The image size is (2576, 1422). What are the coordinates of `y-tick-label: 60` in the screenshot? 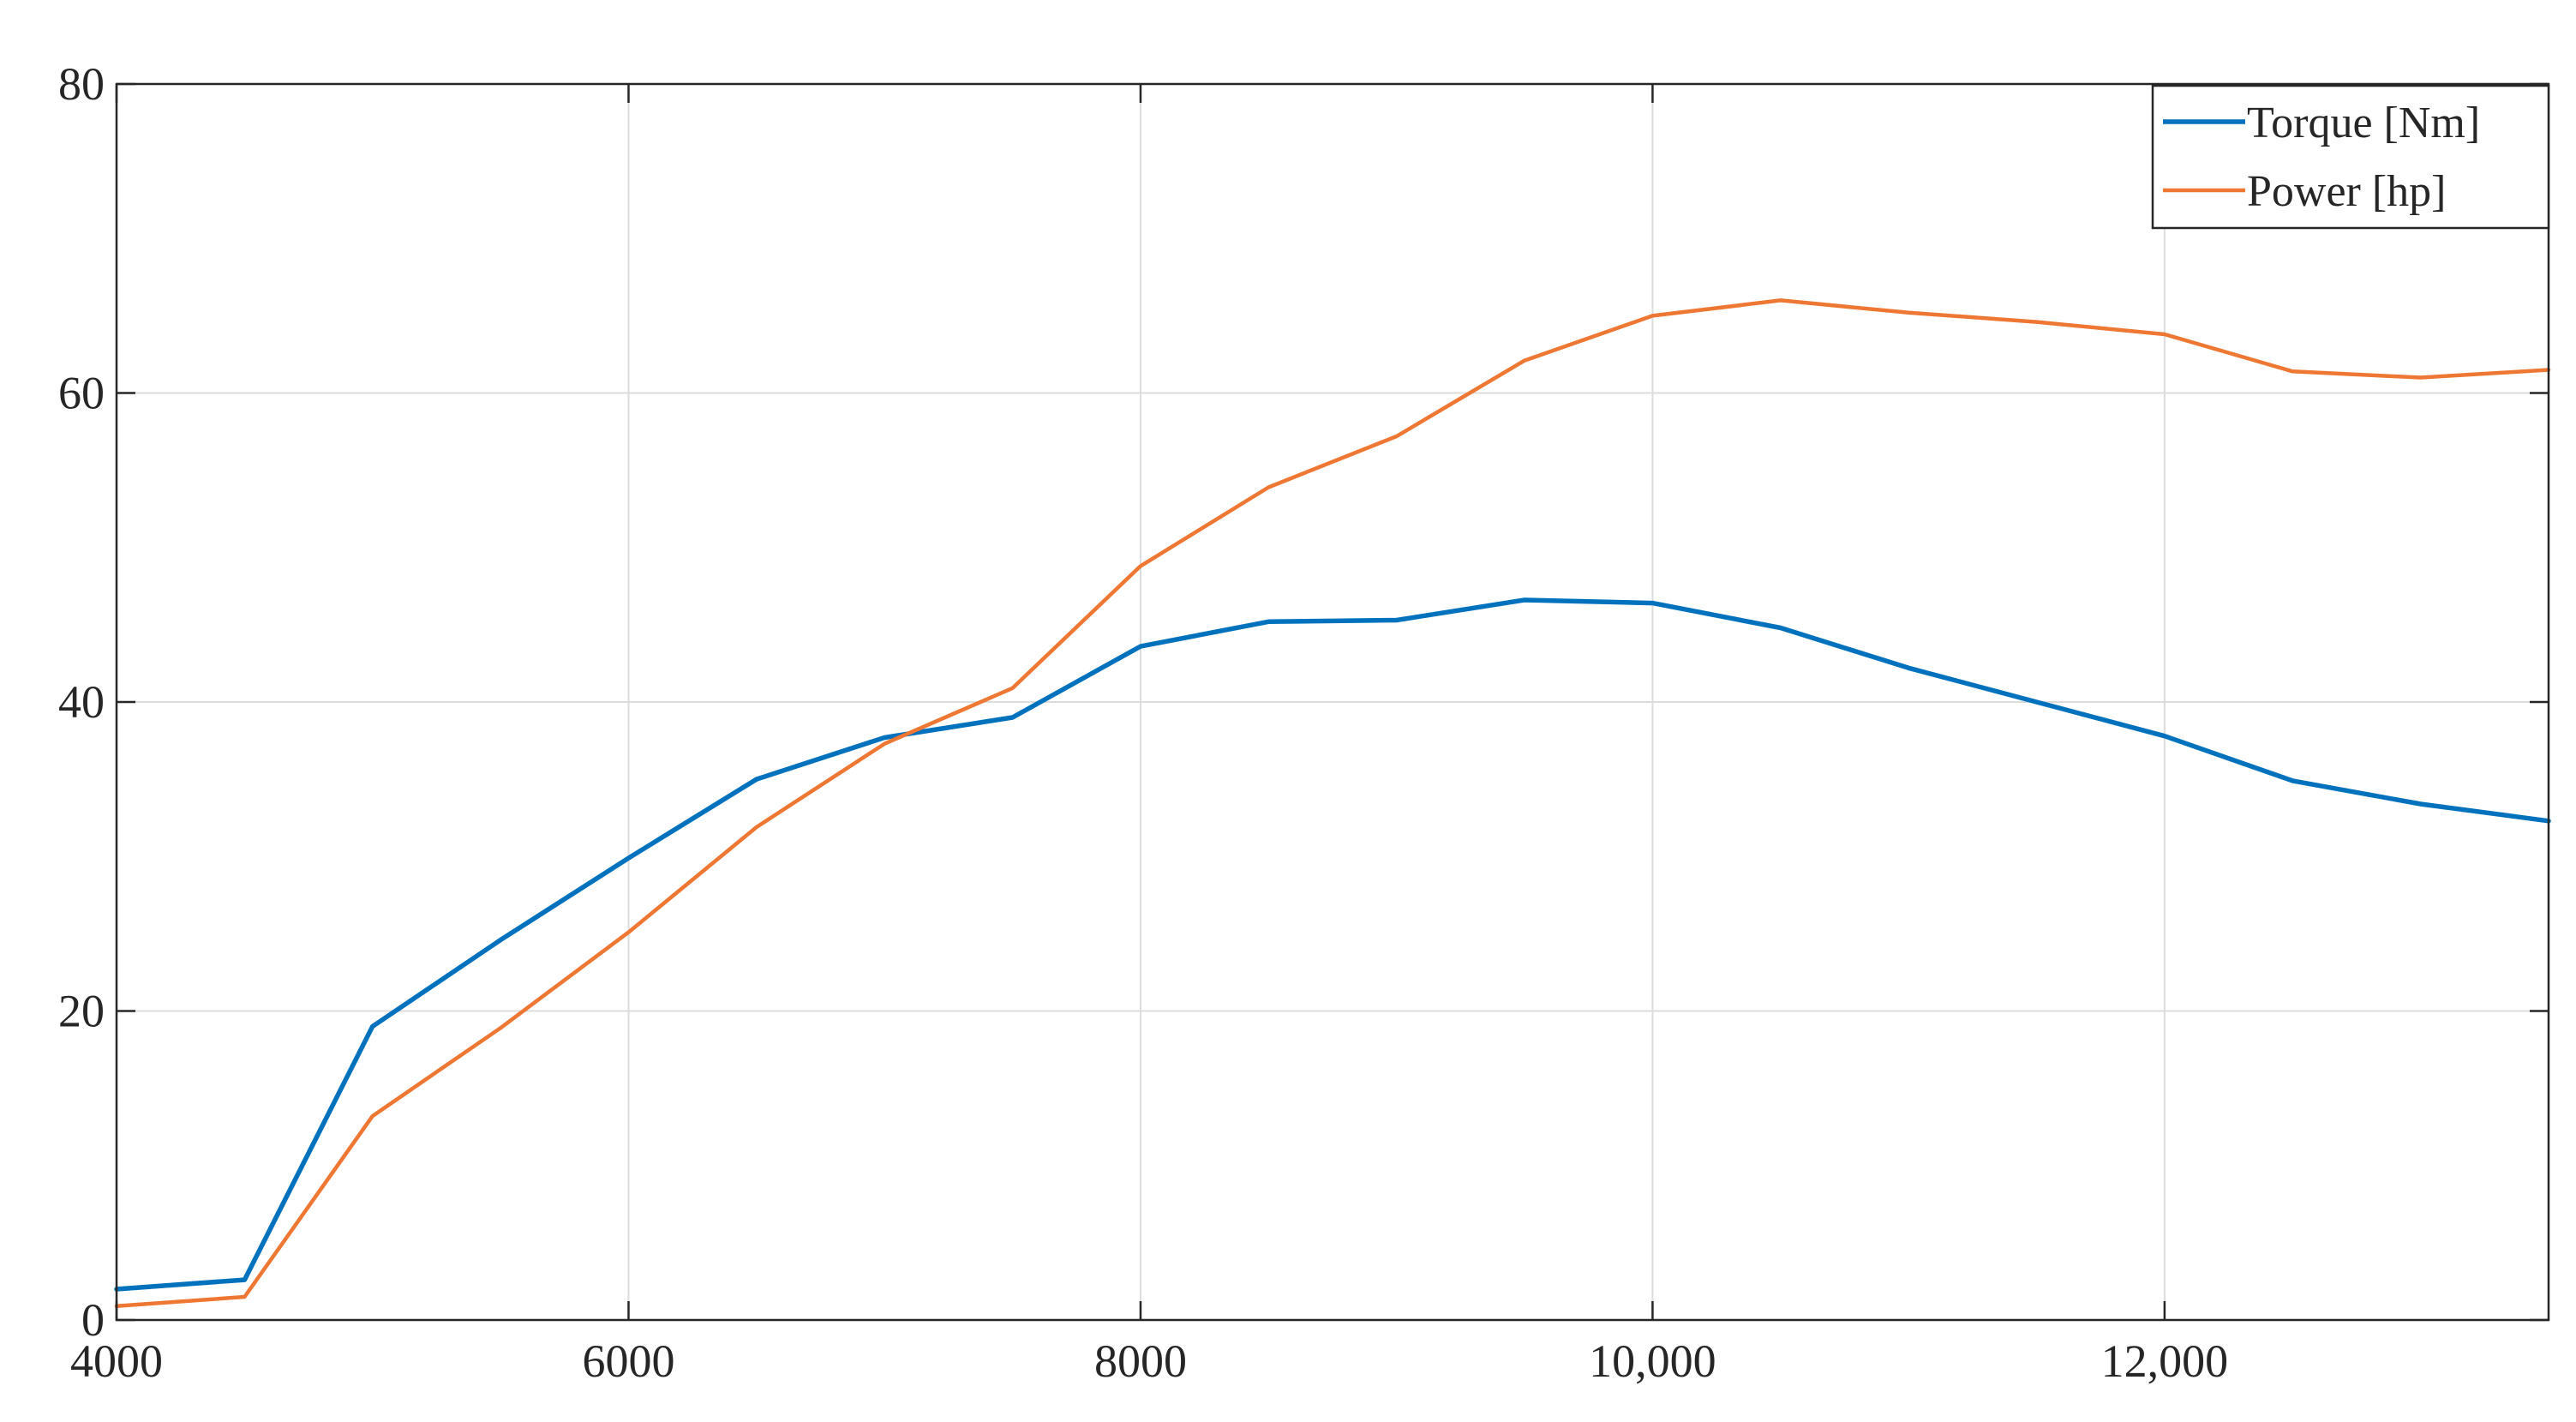 It's located at (81, 393).